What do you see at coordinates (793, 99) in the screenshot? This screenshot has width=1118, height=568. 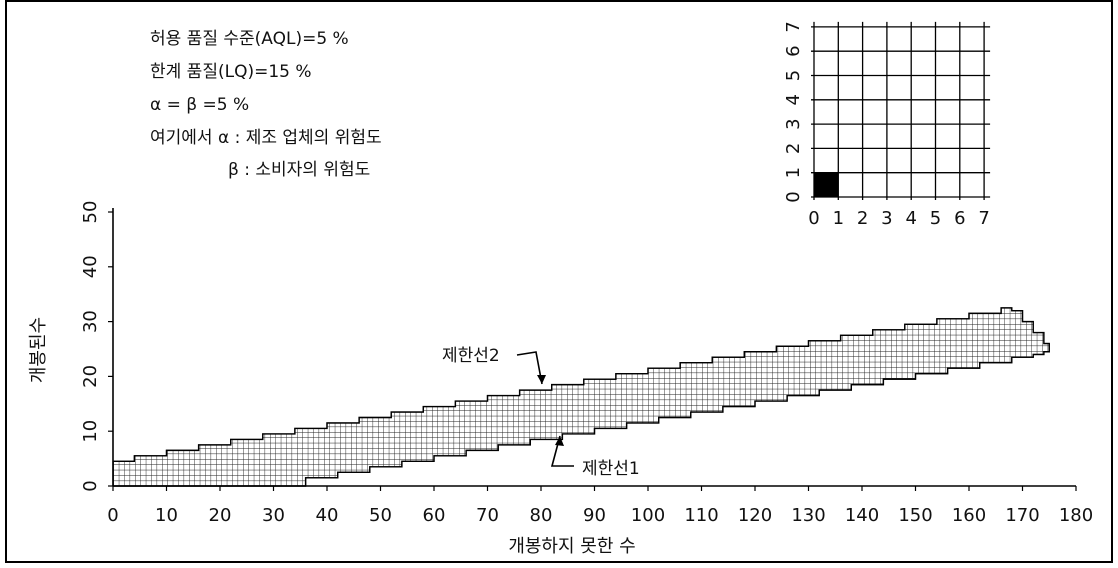 I see `inset-y-tick-label: 4` at bounding box center [793, 99].